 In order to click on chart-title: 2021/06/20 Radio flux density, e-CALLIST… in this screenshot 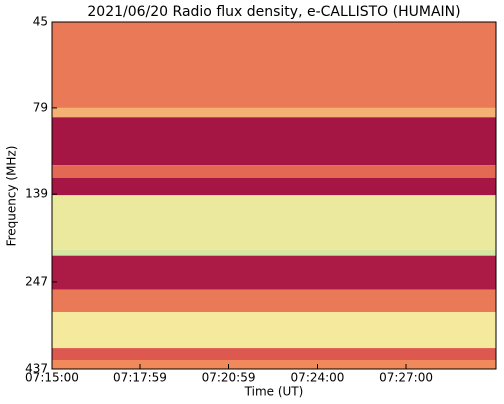, I will do `click(273, 12)`.